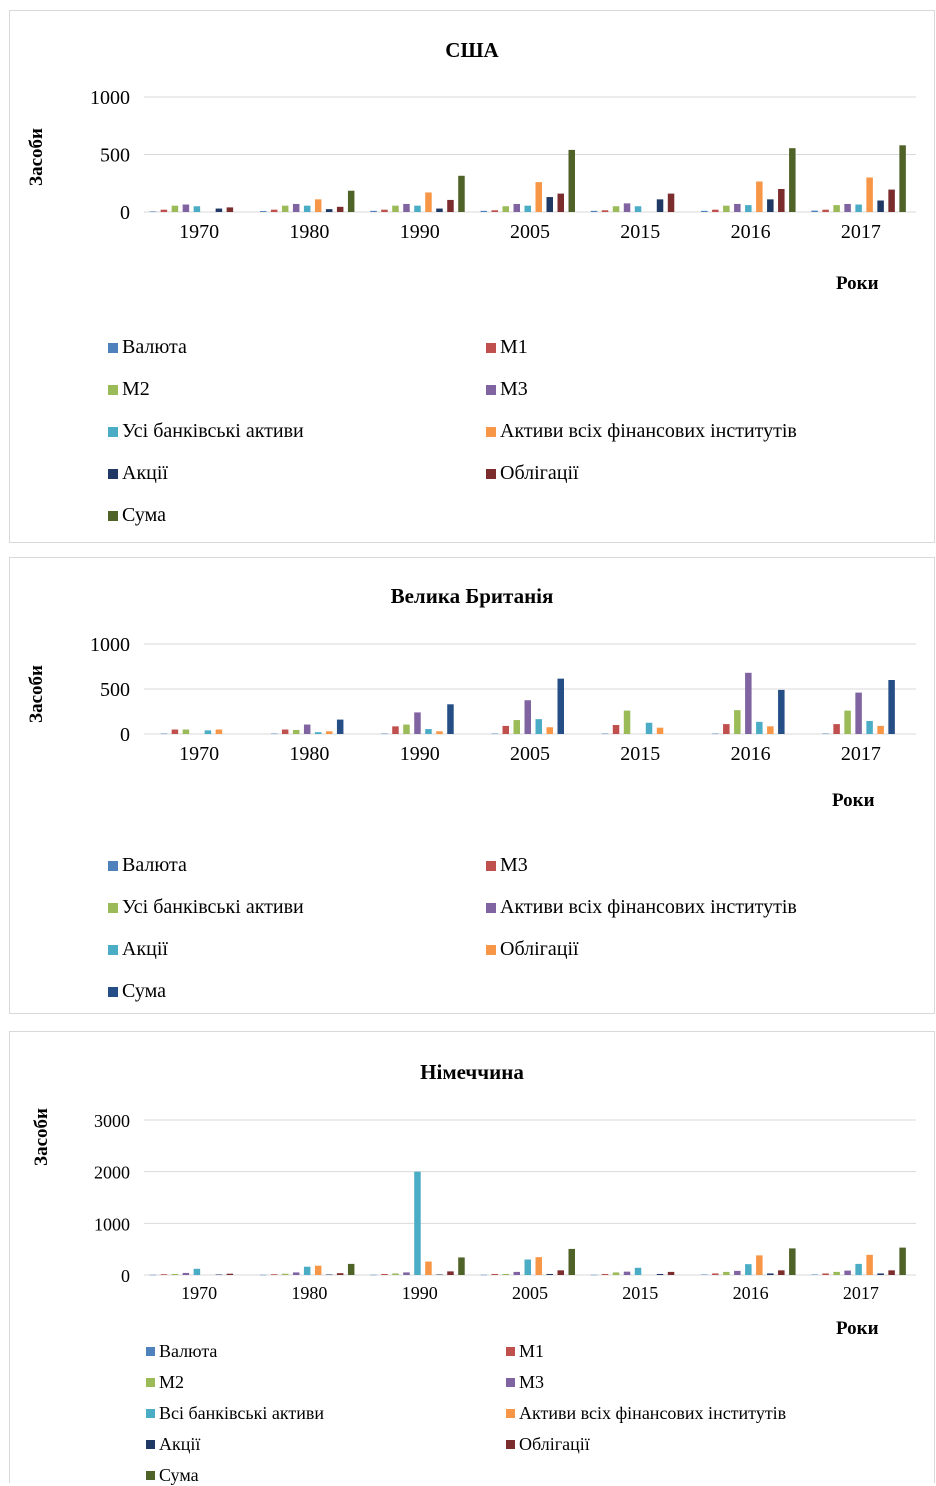 The image size is (936, 1486). What do you see at coordinates (144, 515) in the screenshot?
I see `legend-label: Сума` at bounding box center [144, 515].